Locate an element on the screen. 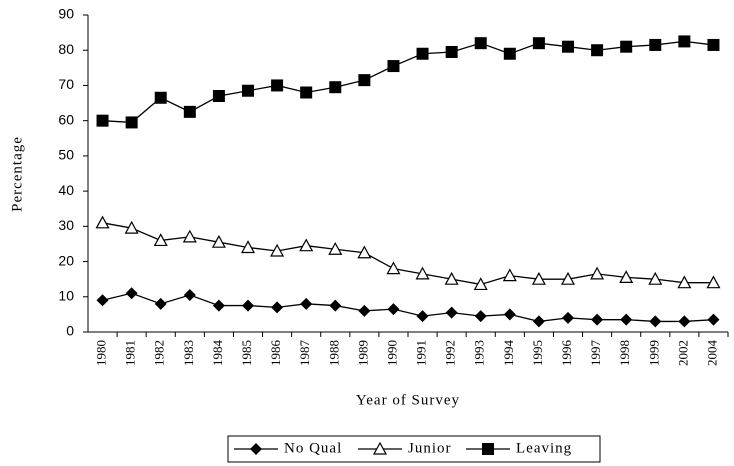  legend-label: No Qual is located at coordinates (313, 448).